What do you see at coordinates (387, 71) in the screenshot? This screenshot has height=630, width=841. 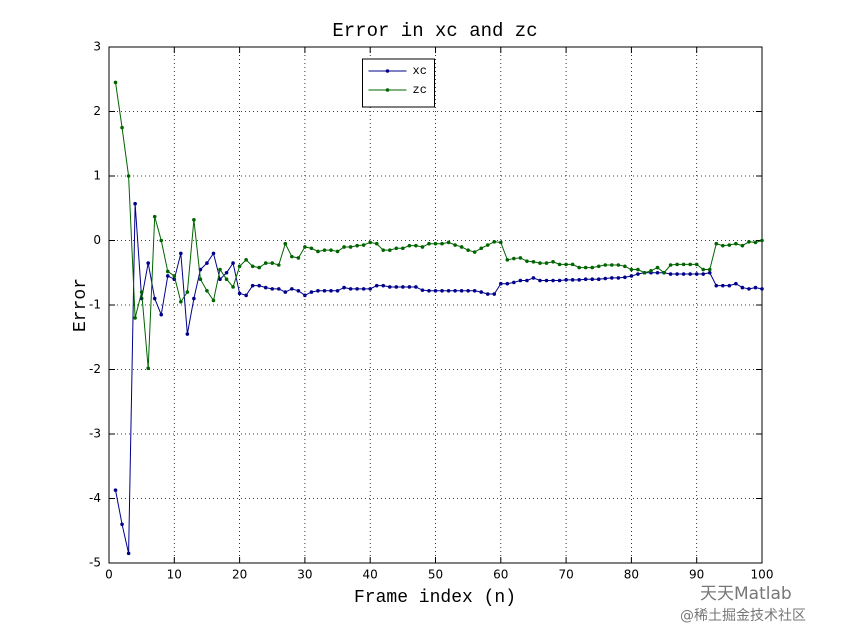 I see `legend-marker` at bounding box center [387, 71].